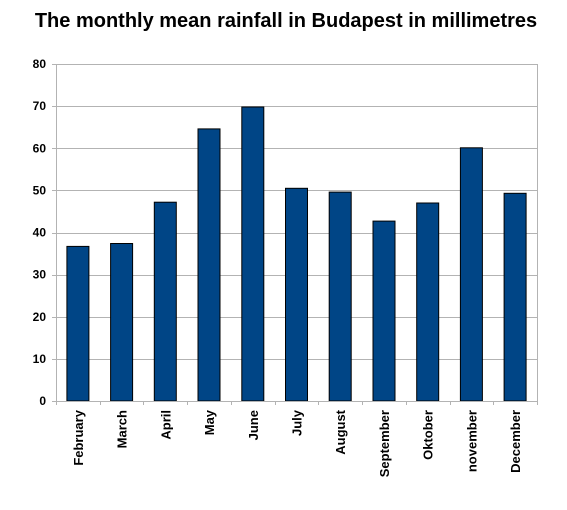  I want to click on y-tick-label: 80, so click(40, 64).